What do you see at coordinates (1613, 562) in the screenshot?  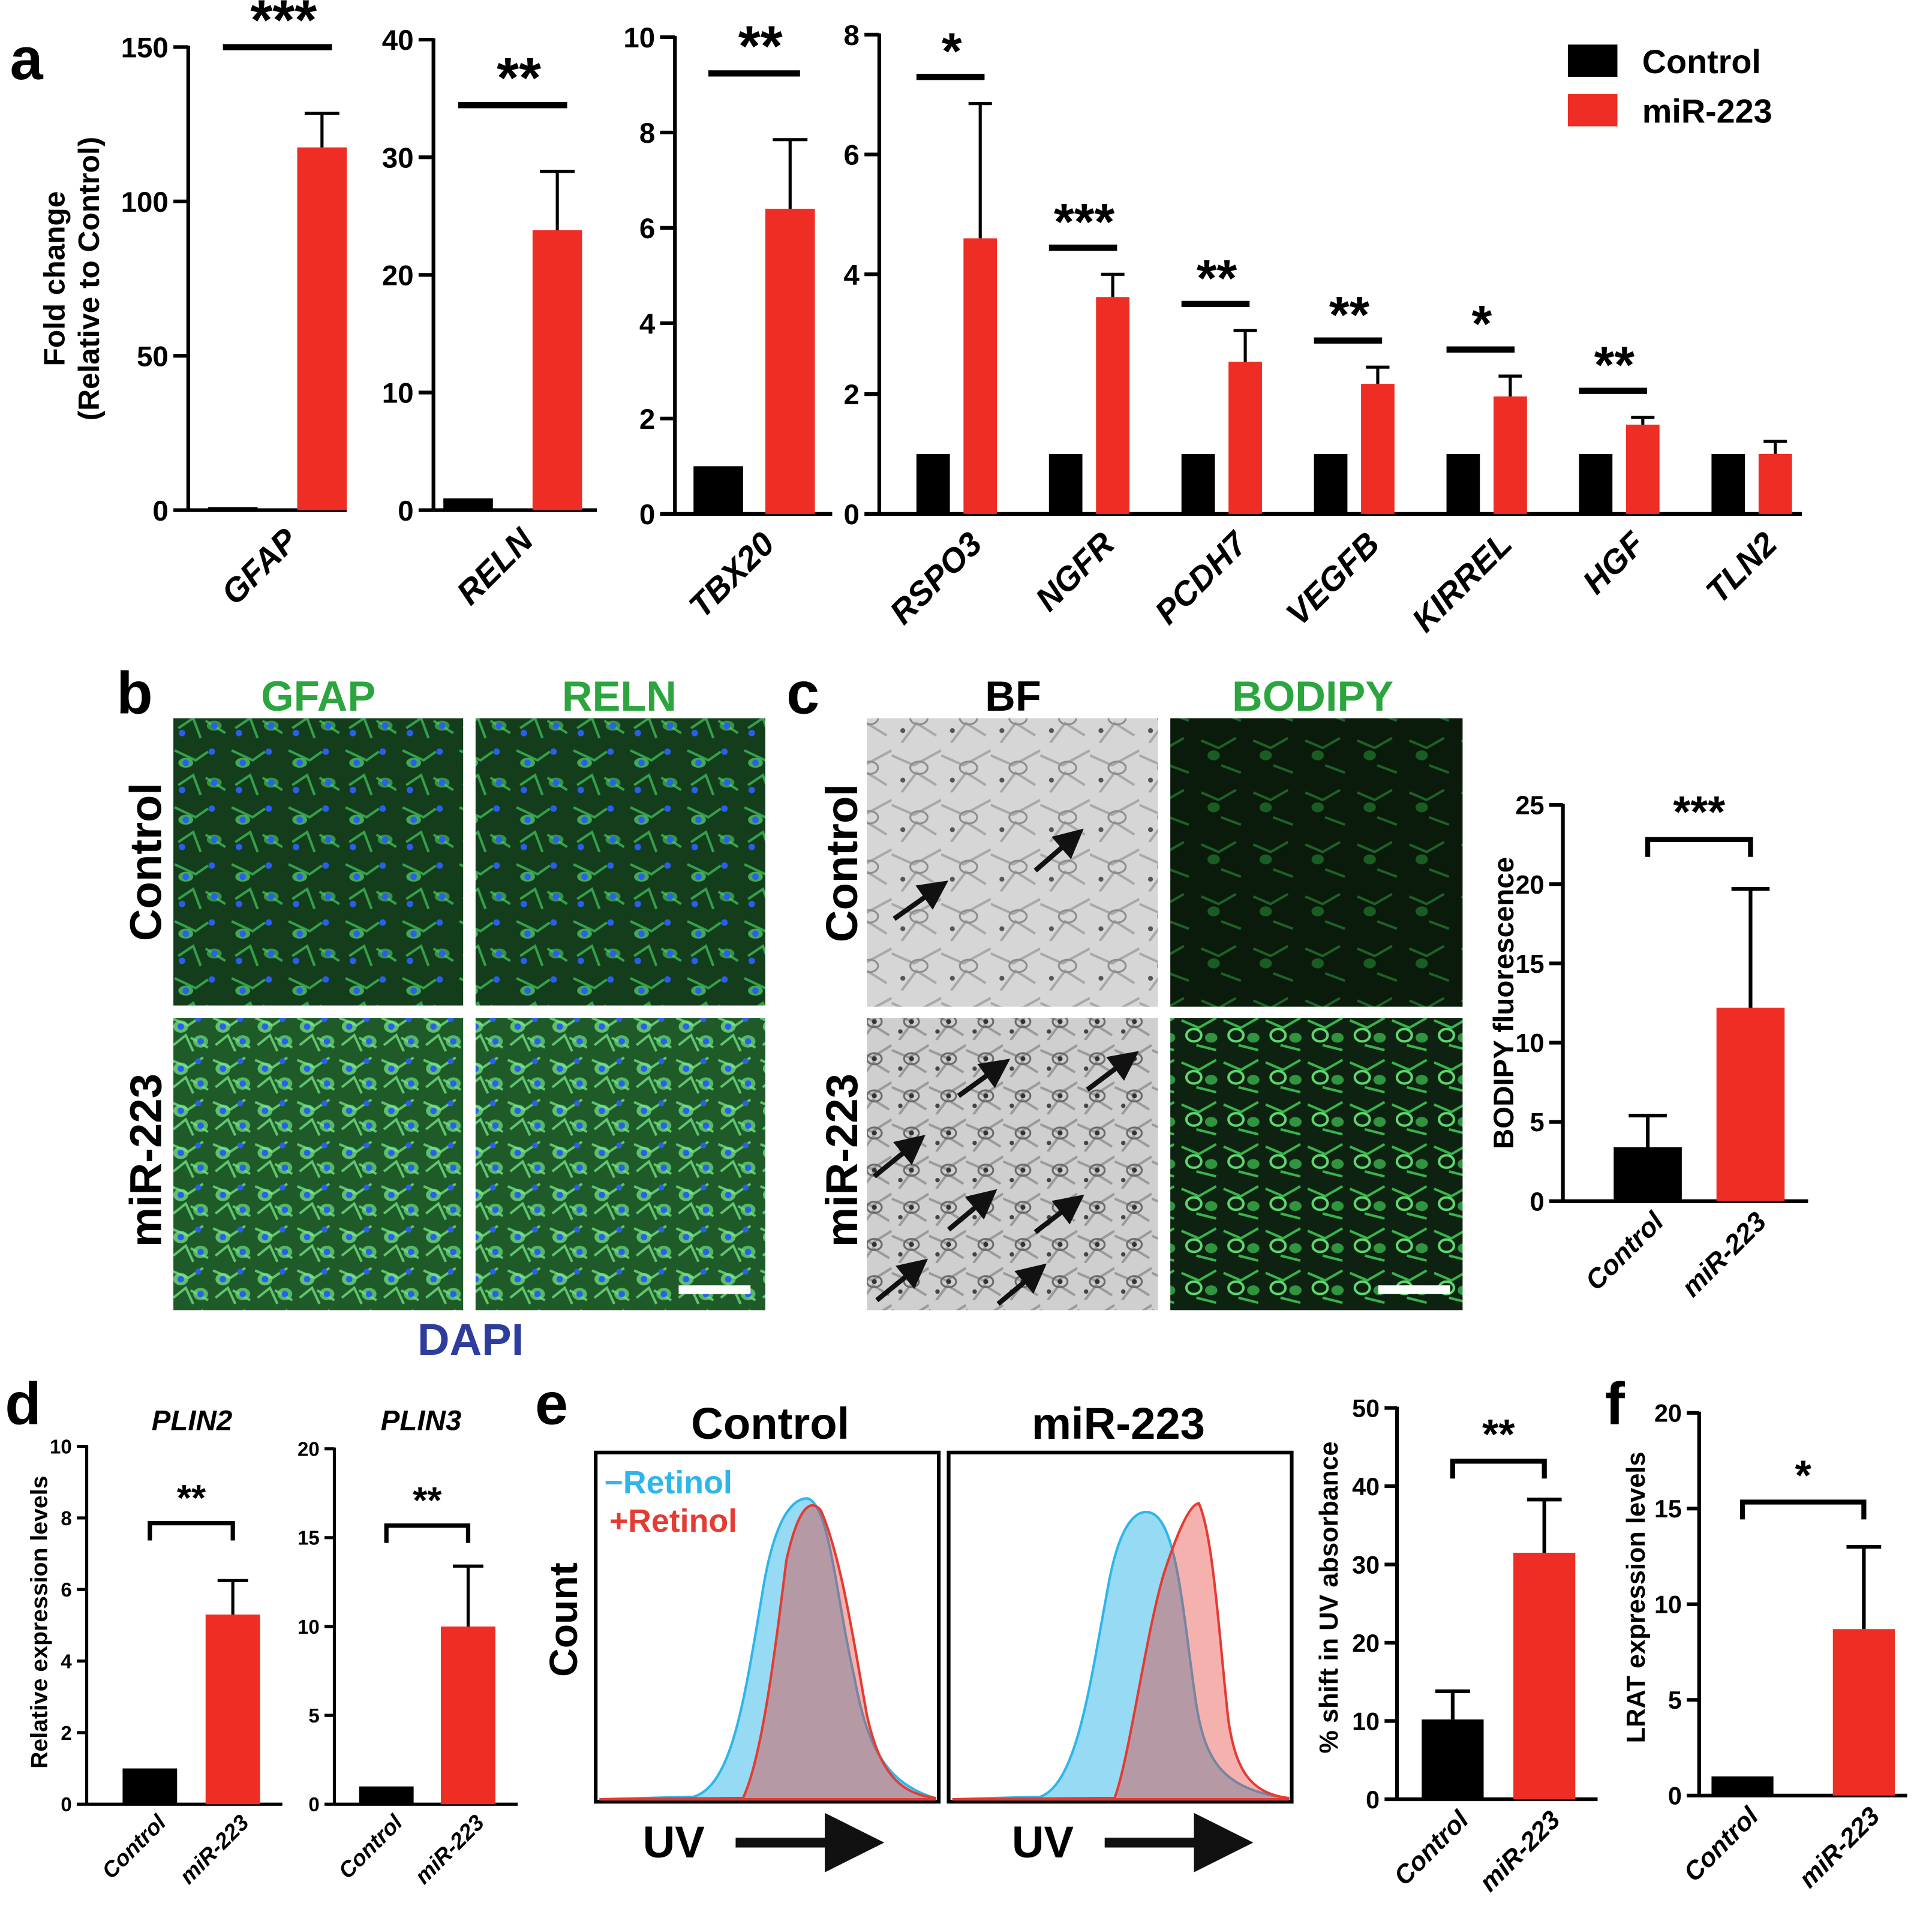 I see `gene-label: HGF` at bounding box center [1613, 562].